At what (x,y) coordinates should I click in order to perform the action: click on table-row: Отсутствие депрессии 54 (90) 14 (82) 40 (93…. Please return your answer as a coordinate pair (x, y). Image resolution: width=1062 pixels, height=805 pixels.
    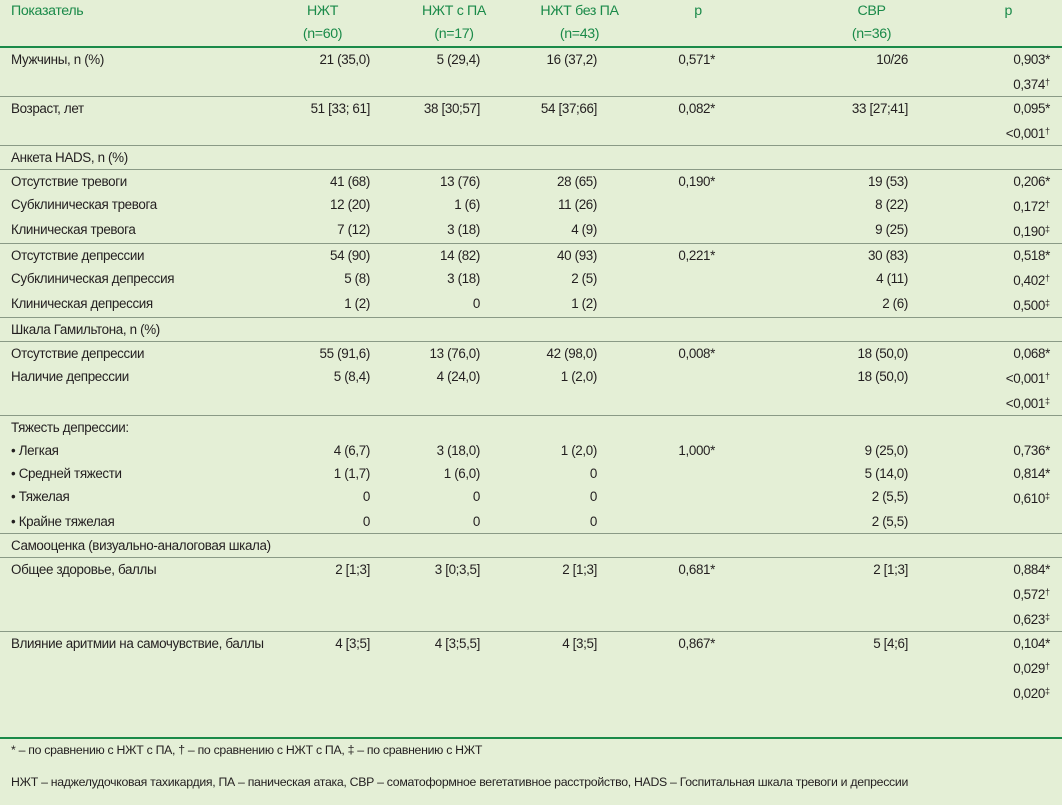
    Looking at the image, I should click on (531, 256).